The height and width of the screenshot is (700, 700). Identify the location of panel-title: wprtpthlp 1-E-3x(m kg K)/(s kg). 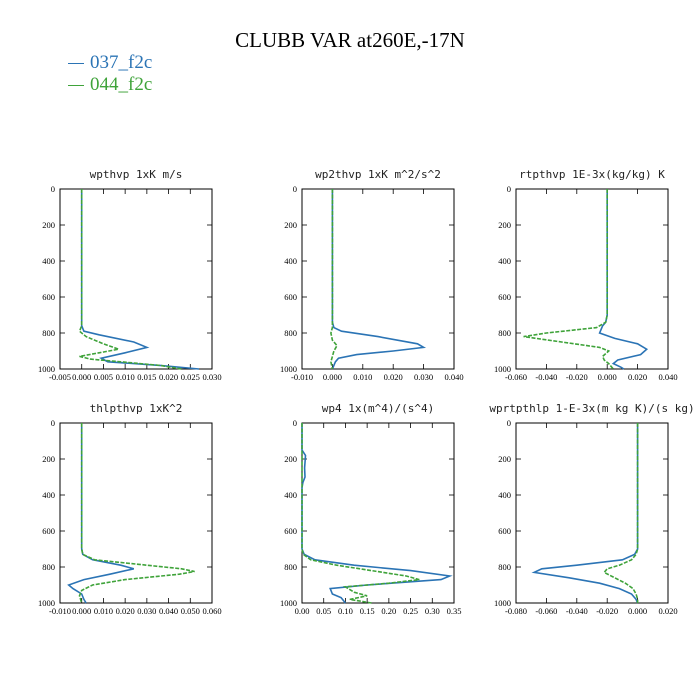
(591, 408).